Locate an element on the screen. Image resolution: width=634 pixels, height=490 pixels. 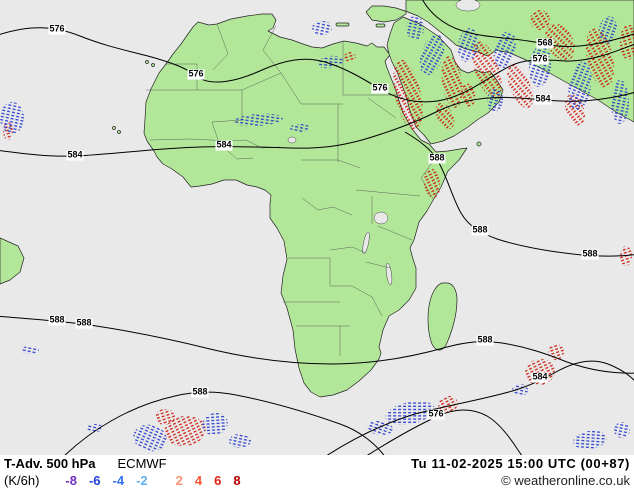
small-islands is located at coordinates (297, 84).